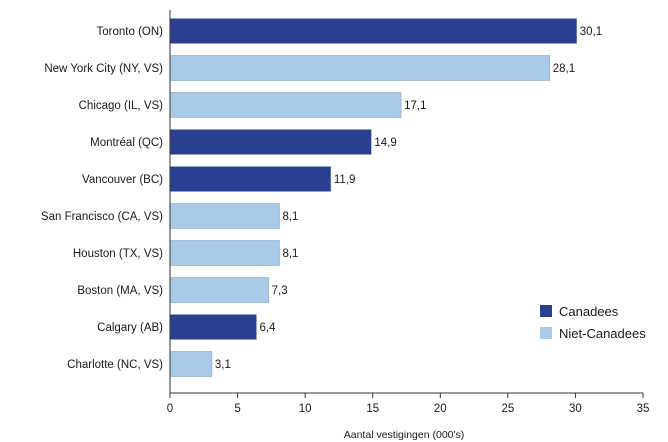  What do you see at coordinates (237, 409) in the screenshot?
I see `x-tick-label: 5` at bounding box center [237, 409].